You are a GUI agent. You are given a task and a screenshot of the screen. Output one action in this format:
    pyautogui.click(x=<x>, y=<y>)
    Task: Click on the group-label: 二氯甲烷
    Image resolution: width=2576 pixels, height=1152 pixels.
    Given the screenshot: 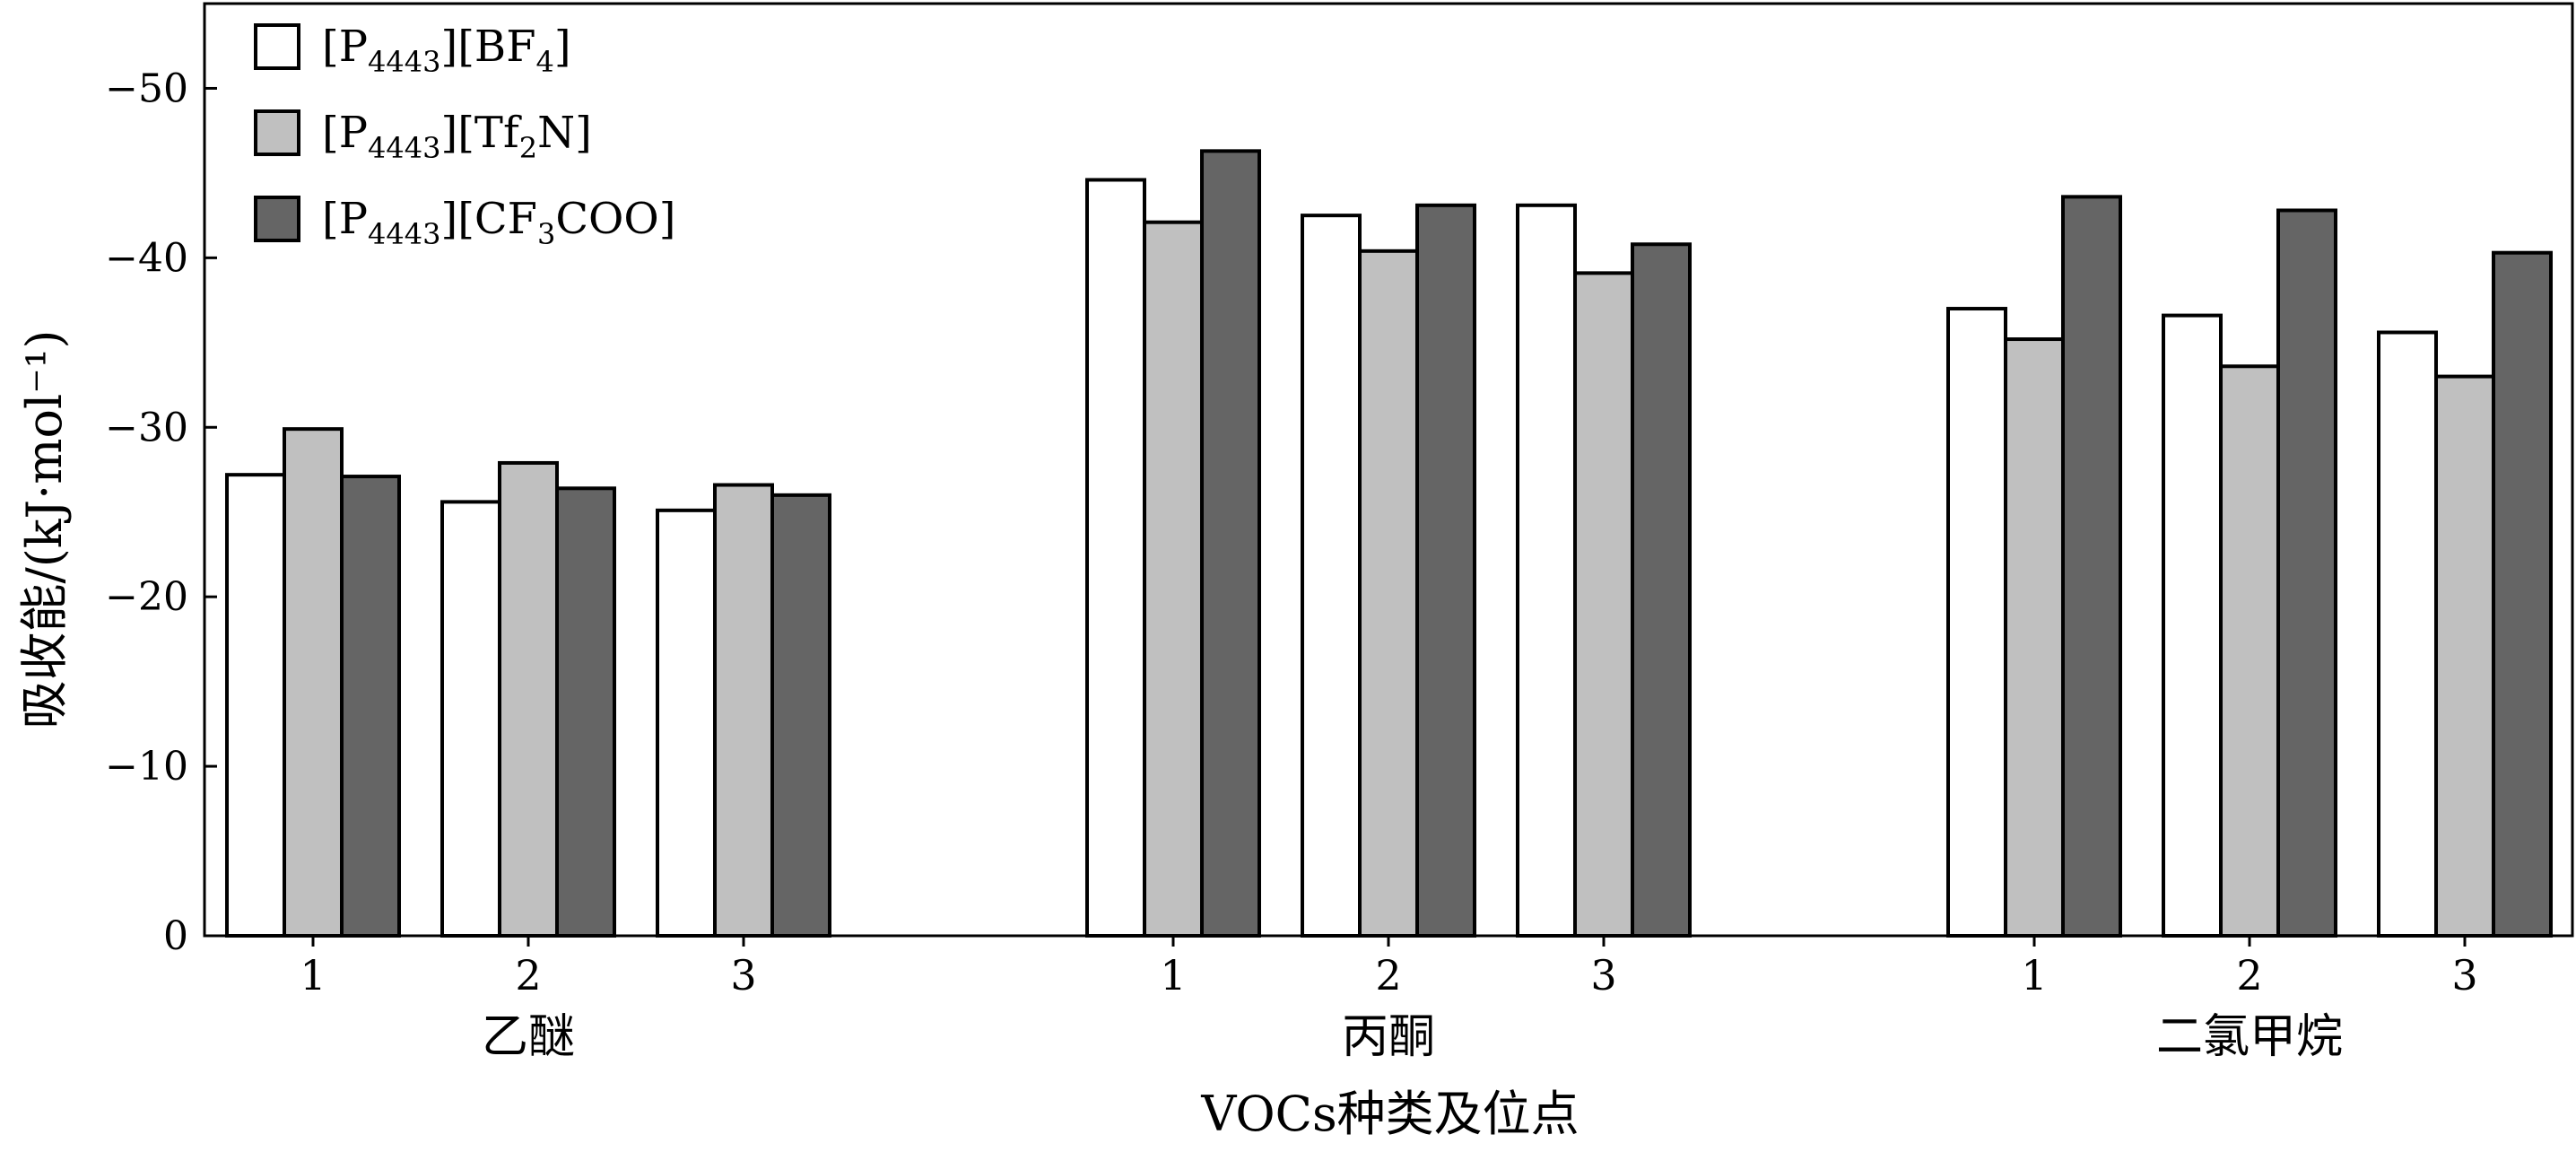 What is the action you would take?
    pyautogui.click(x=2249, y=1037)
    